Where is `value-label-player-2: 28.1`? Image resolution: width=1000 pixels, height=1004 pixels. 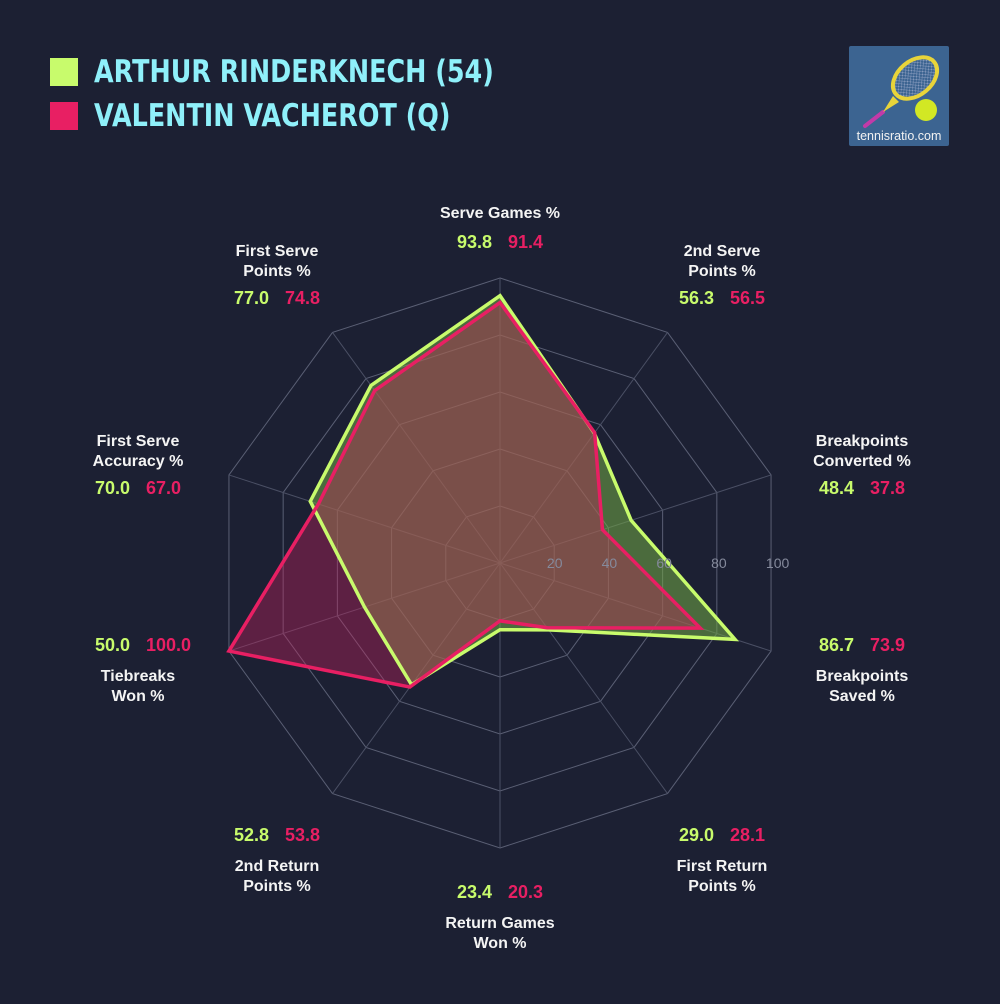 value-label-player-2: 28.1 is located at coordinates (747, 835).